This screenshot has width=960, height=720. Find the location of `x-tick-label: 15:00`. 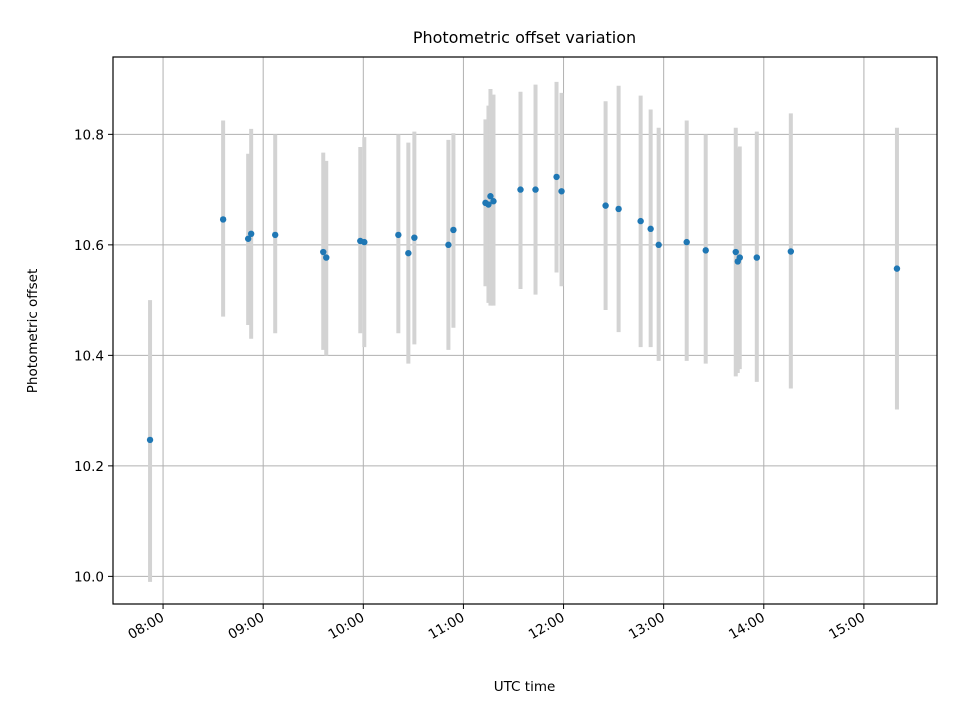

x-tick-label: 15:00 is located at coordinates (847, 626).